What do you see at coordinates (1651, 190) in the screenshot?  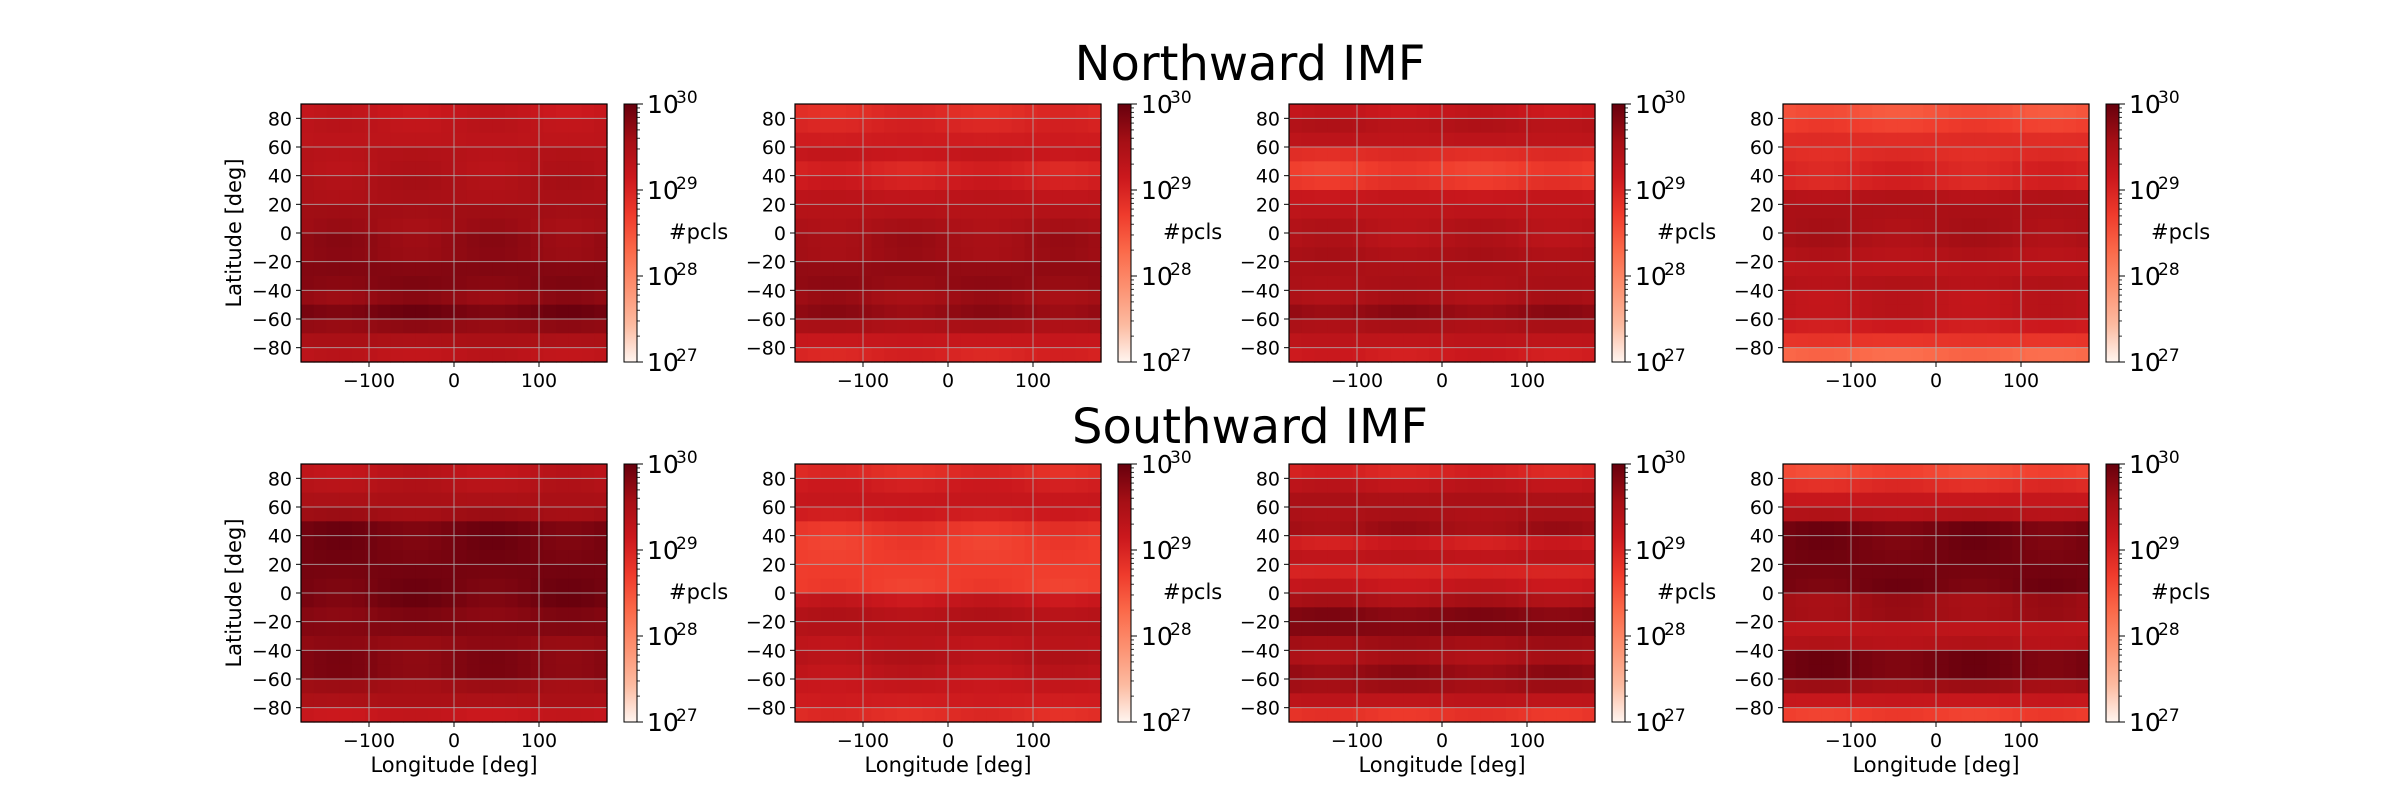 I see `colorbar-tick-label: 10` at bounding box center [1651, 190].